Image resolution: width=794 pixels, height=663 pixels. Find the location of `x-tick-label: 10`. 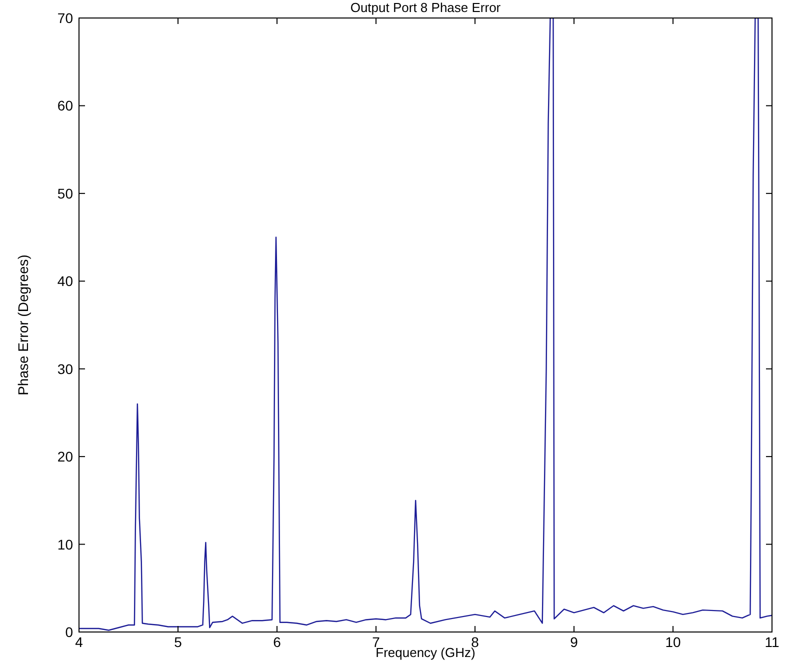

x-tick-label: 10 is located at coordinates (673, 642).